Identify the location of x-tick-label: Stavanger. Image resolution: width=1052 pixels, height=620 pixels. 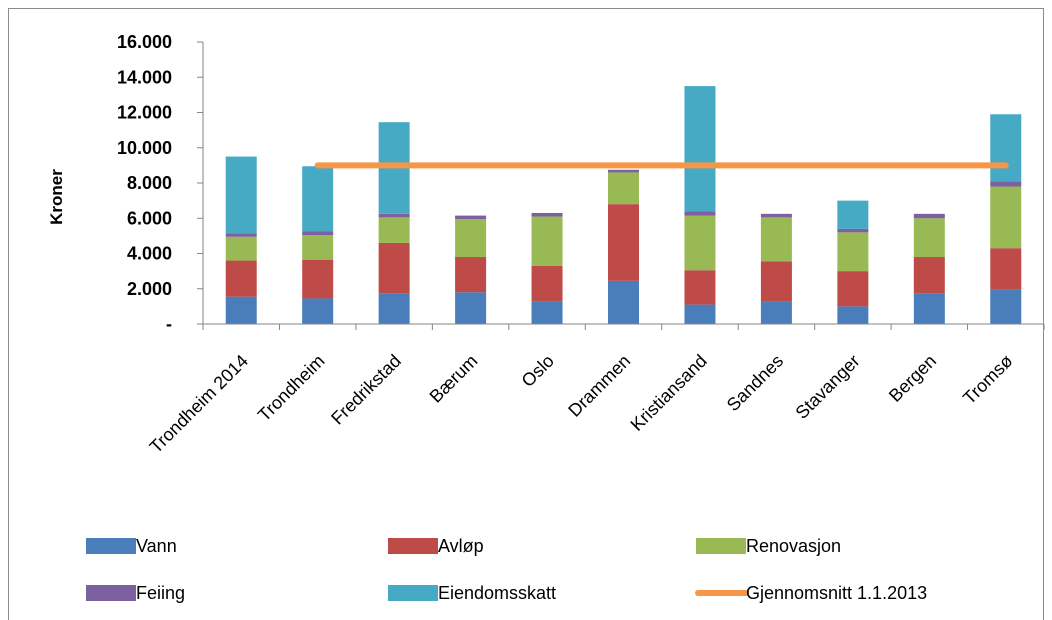
(828, 387).